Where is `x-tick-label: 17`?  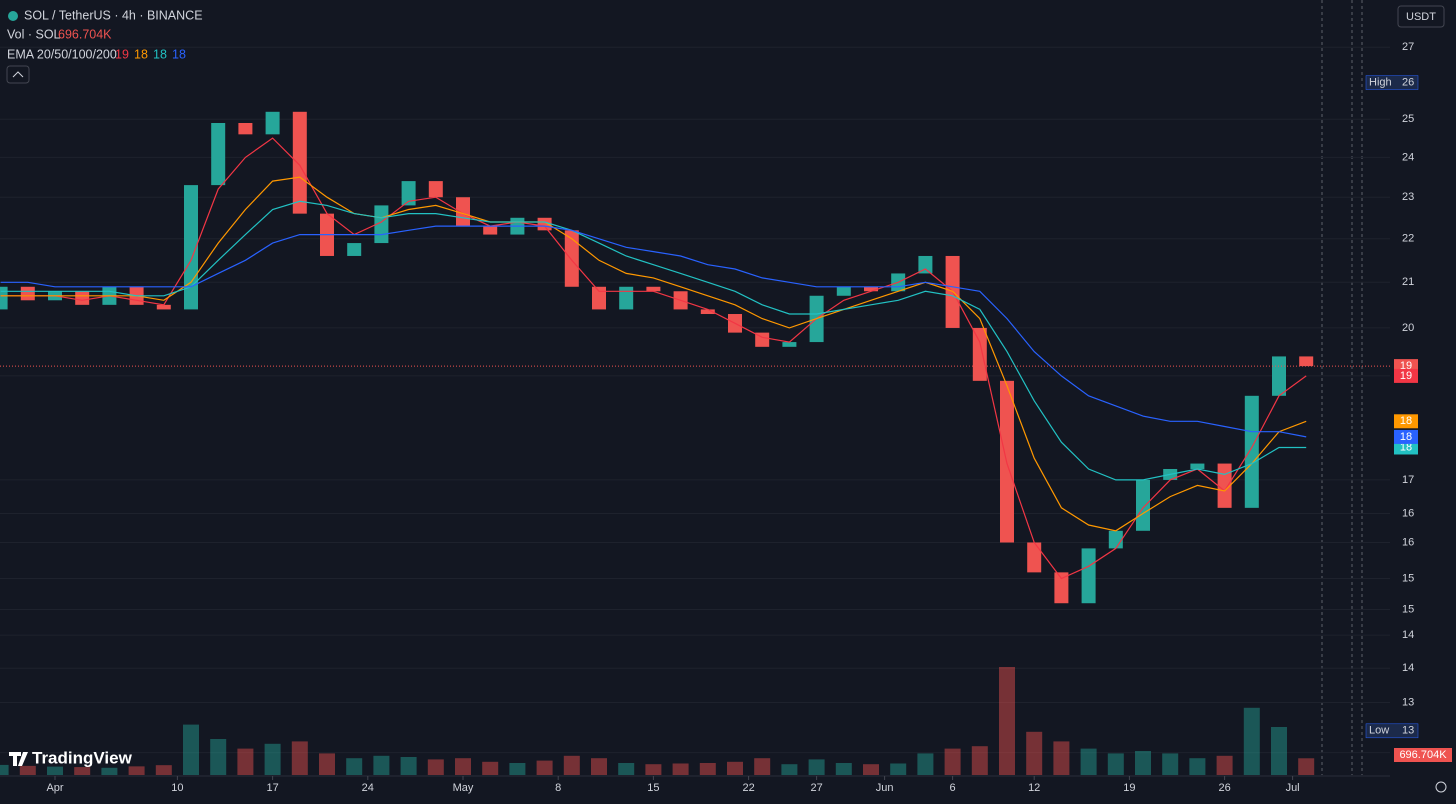 x-tick-label: 17 is located at coordinates (272, 788).